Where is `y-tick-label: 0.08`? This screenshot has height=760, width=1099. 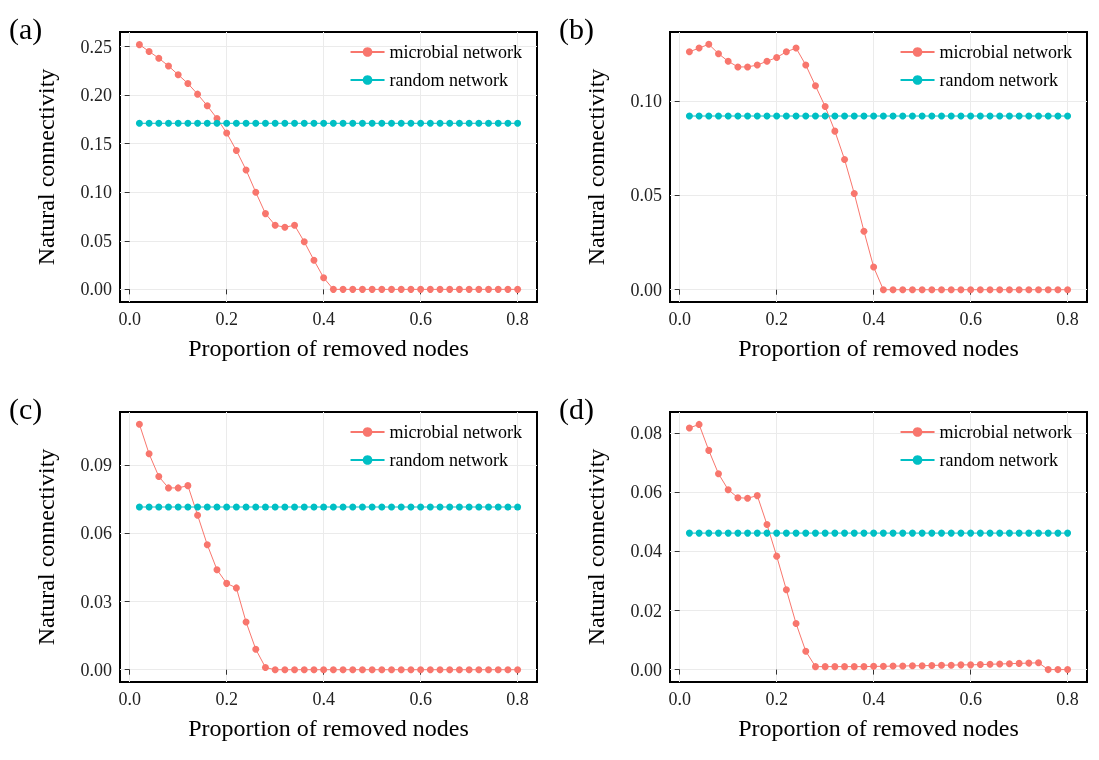 y-tick-label: 0.08 is located at coordinates (646, 433).